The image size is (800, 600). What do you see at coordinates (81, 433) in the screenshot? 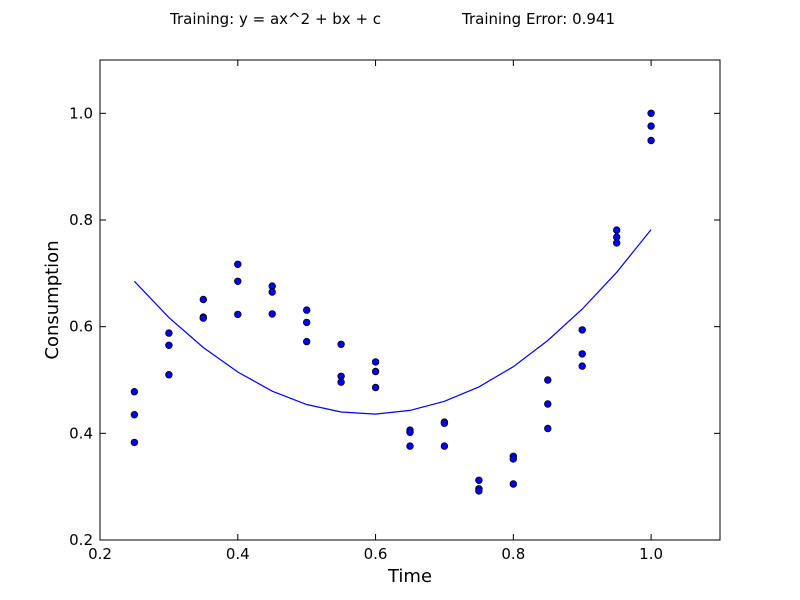
I see `y-tick-label: 0.4` at bounding box center [81, 433].